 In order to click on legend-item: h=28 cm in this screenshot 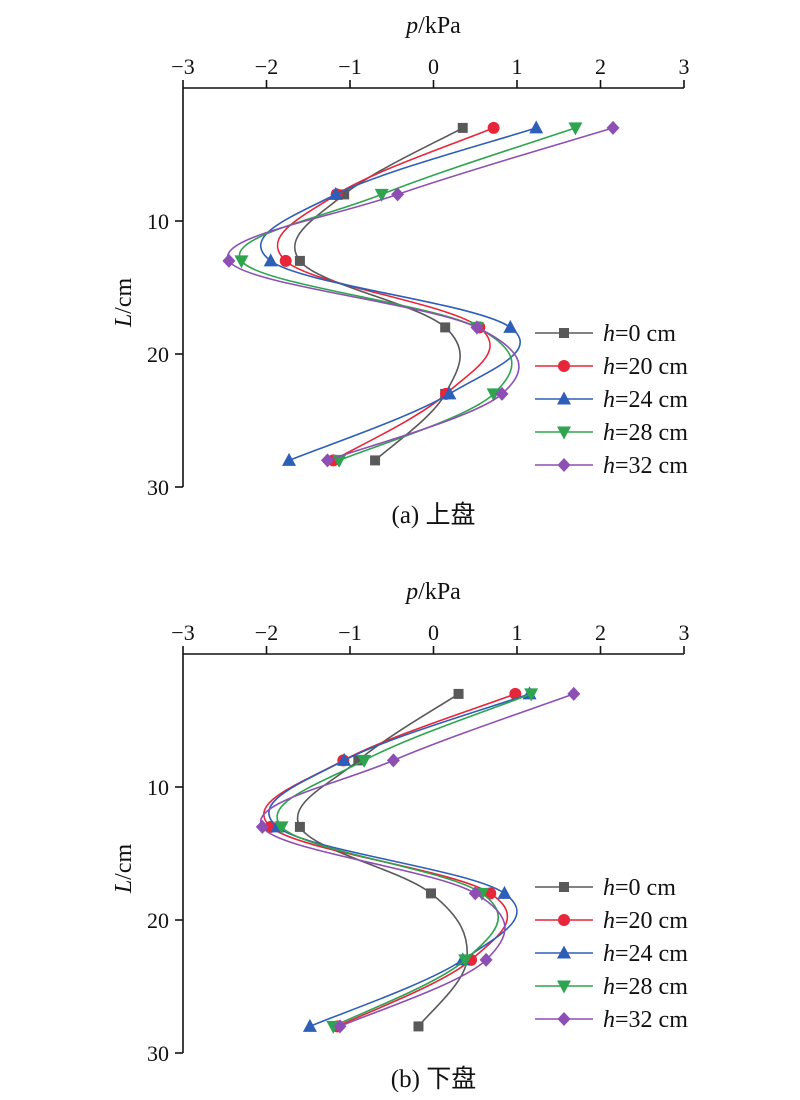, I will do `click(611, 433)`.